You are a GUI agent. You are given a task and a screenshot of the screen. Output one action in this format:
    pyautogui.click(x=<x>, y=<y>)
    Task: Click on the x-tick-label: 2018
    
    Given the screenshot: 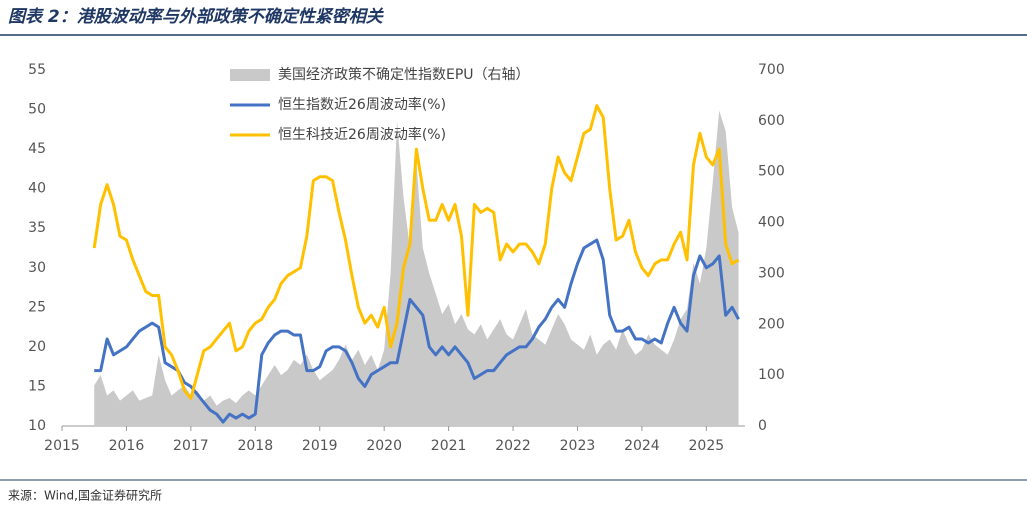 What is the action you would take?
    pyautogui.click(x=255, y=446)
    